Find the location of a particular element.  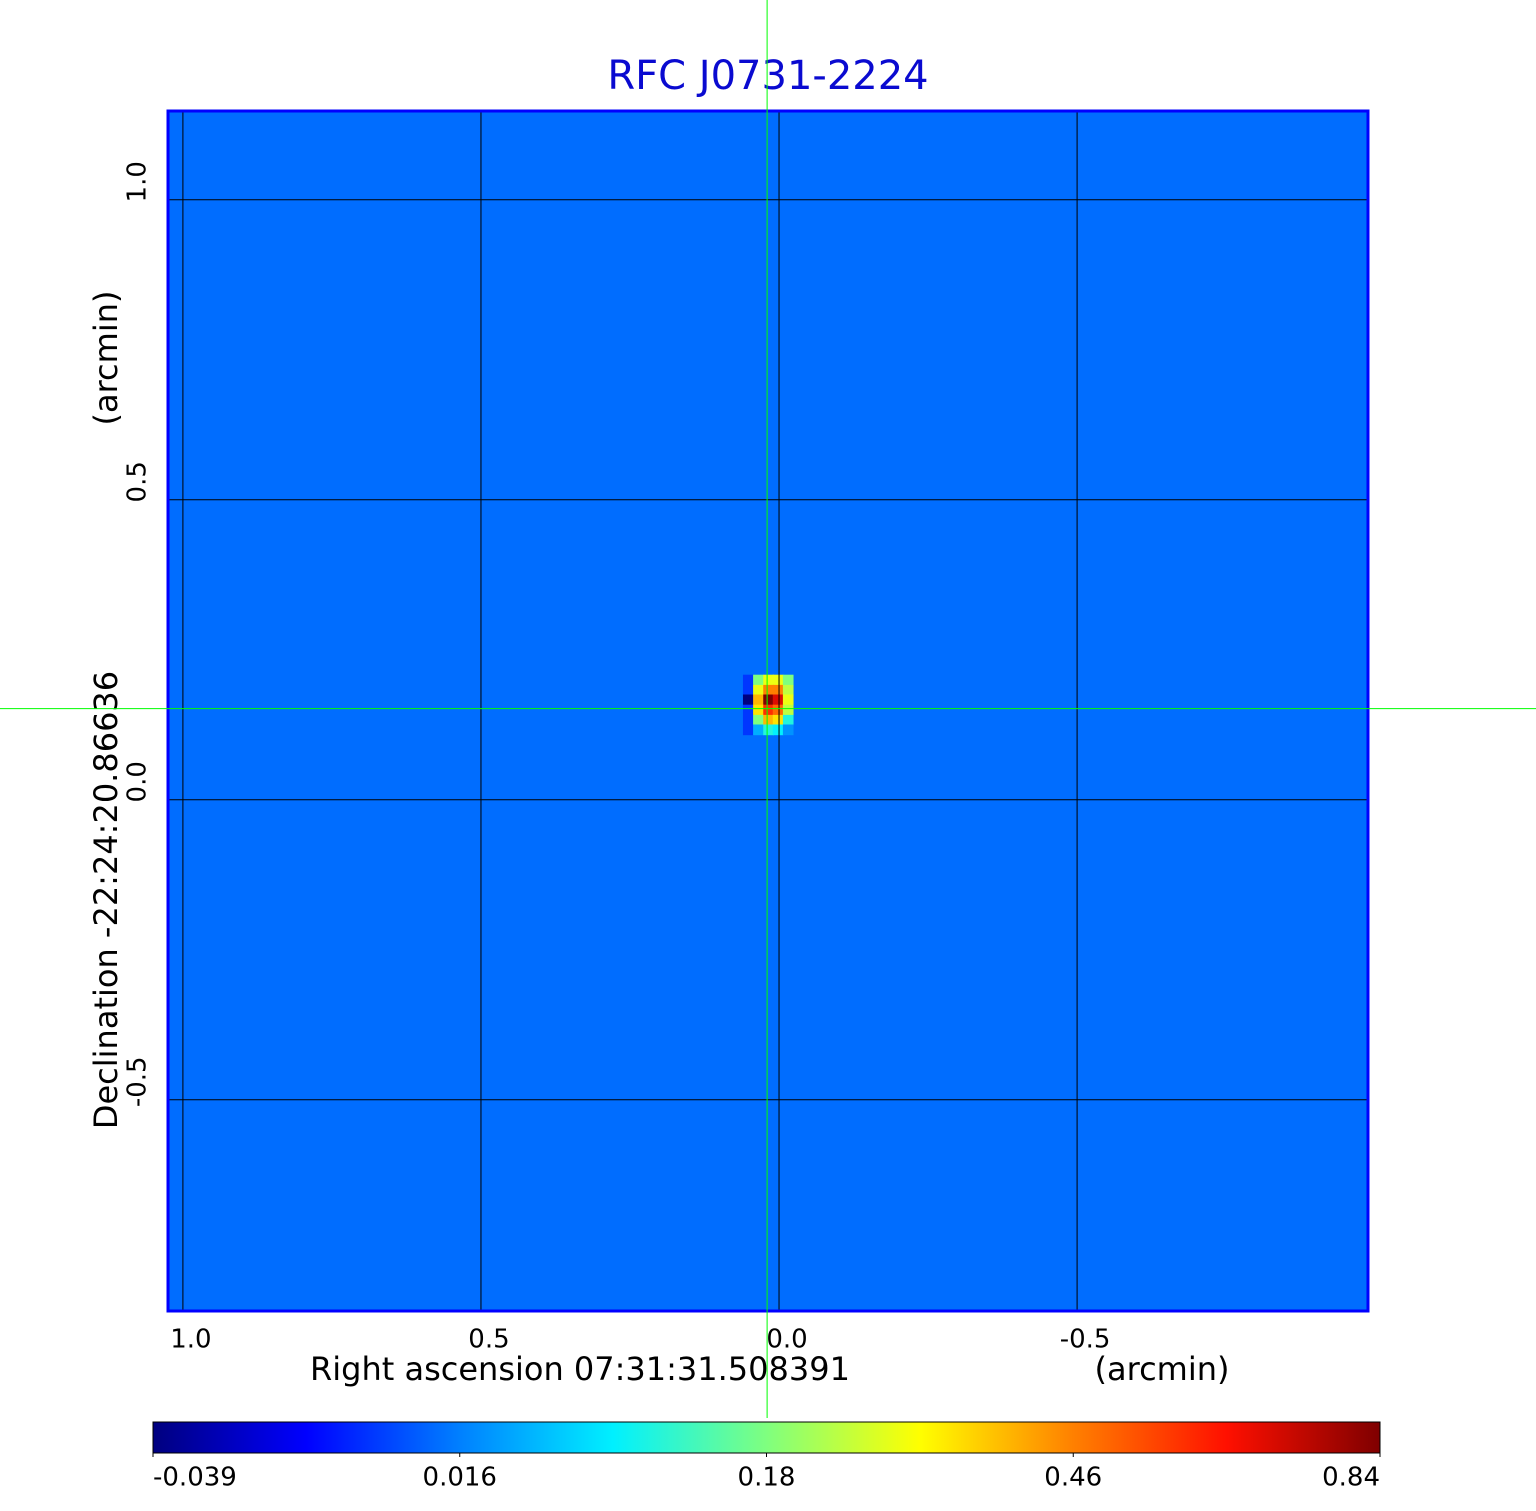

y-tick-label: 0.5 is located at coordinates (138, 481).